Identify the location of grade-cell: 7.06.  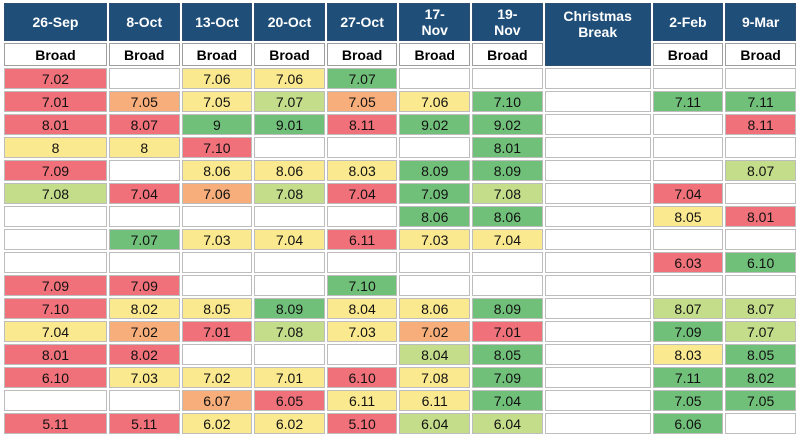
(217, 193).